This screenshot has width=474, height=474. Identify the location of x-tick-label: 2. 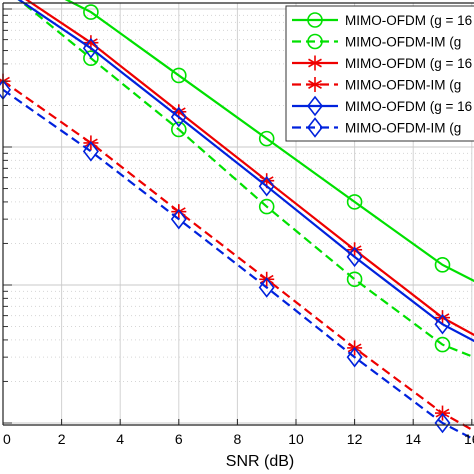
(62, 439).